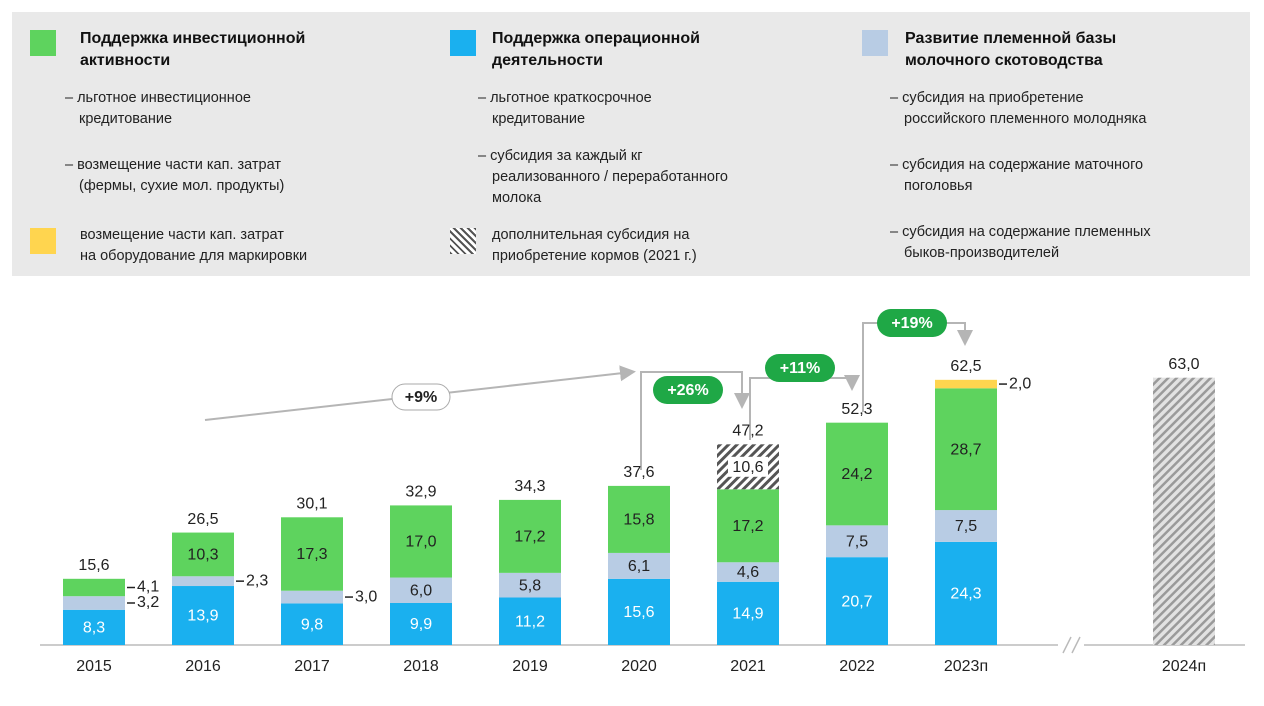 This screenshot has width=1264, height=706. What do you see at coordinates (695, 420) in the screenshot?
I see `connector` at bounding box center [695, 420].